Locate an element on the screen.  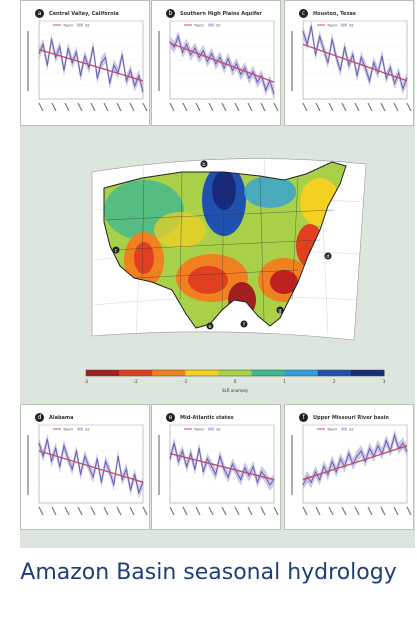
chart-panel-f: Trend 2σ f Upper Missouri River basin is located at coordinates (349, 467).